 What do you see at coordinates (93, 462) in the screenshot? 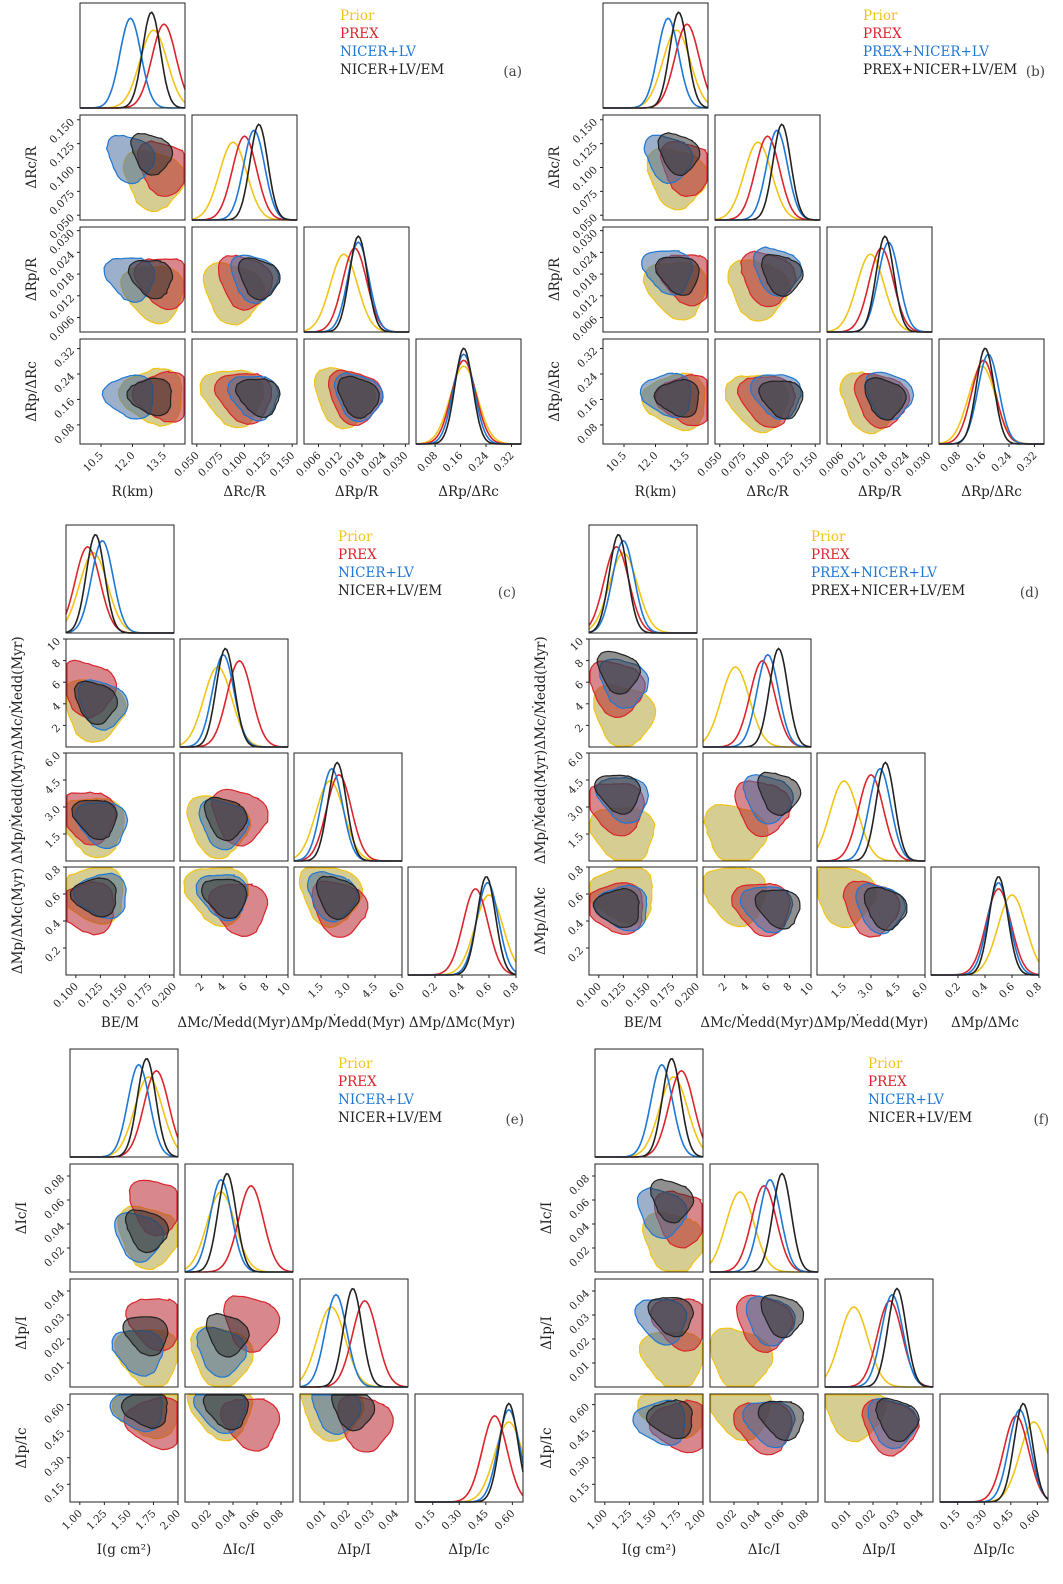
I see `x-tick-label: 10.5` at bounding box center [93, 462].